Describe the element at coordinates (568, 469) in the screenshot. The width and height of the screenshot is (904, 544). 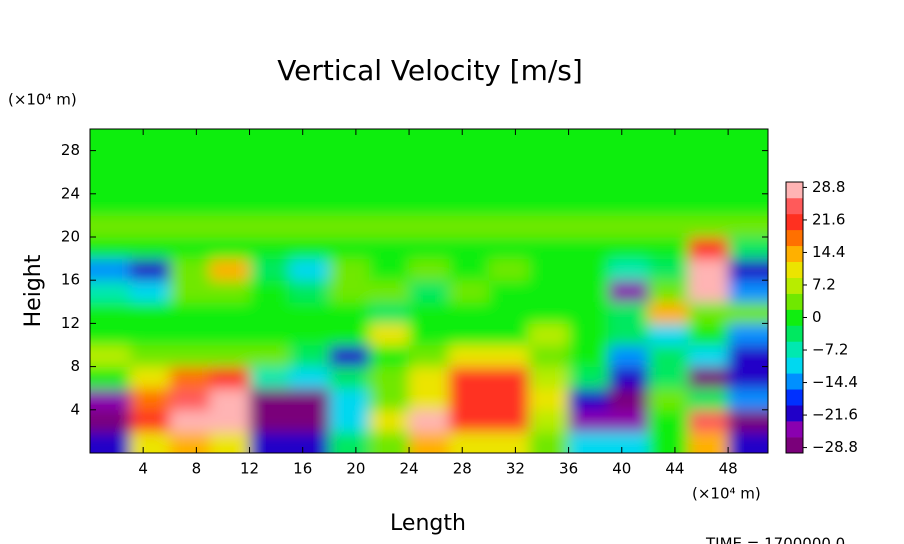
I see `x-tick-label: 36` at that location.